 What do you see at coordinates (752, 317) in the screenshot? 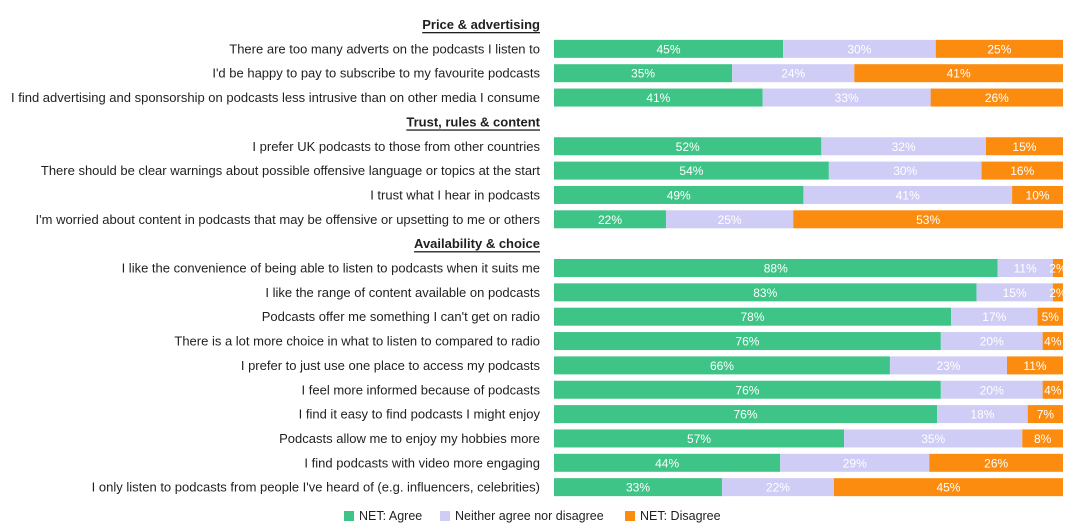
I see `bar-value-label: 78%` at bounding box center [752, 317].